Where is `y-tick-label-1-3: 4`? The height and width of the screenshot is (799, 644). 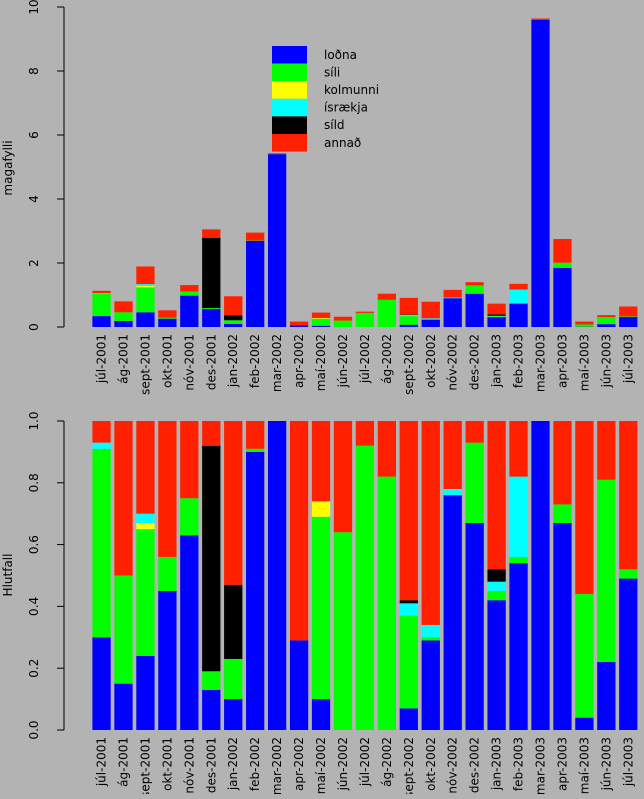
y-tick-label-1-3: 4 is located at coordinates (34, 199).